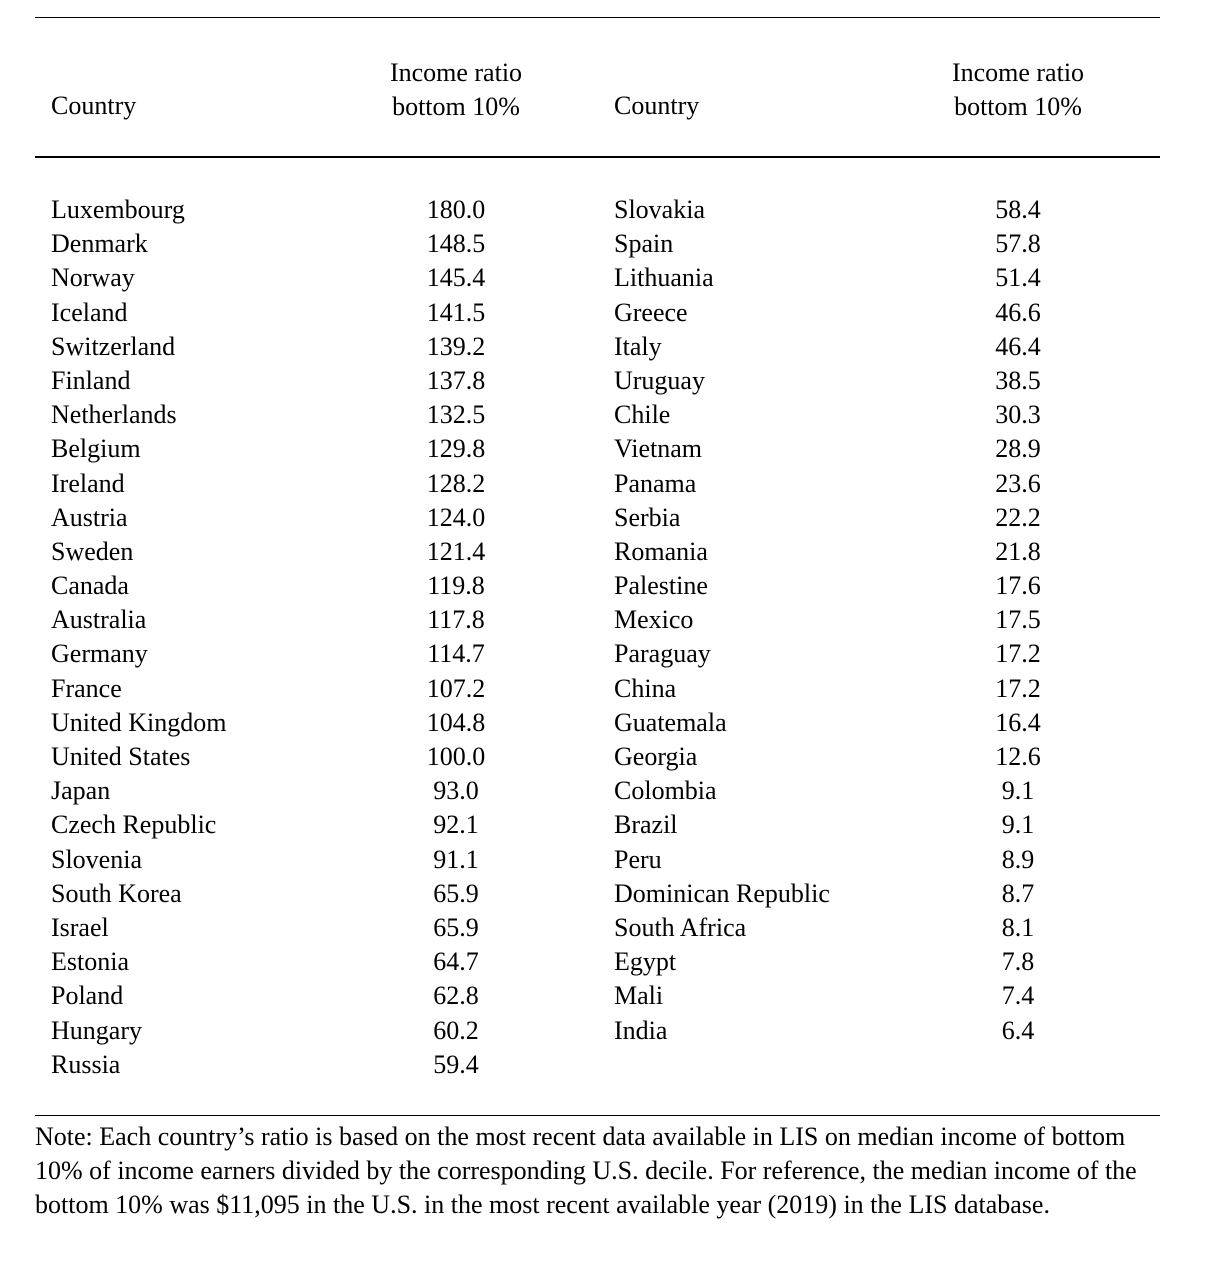 Image resolution: width=1205 pixels, height=1275 pixels. I want to click on income-ratio-cell: 38.5, so click(1018, 380).